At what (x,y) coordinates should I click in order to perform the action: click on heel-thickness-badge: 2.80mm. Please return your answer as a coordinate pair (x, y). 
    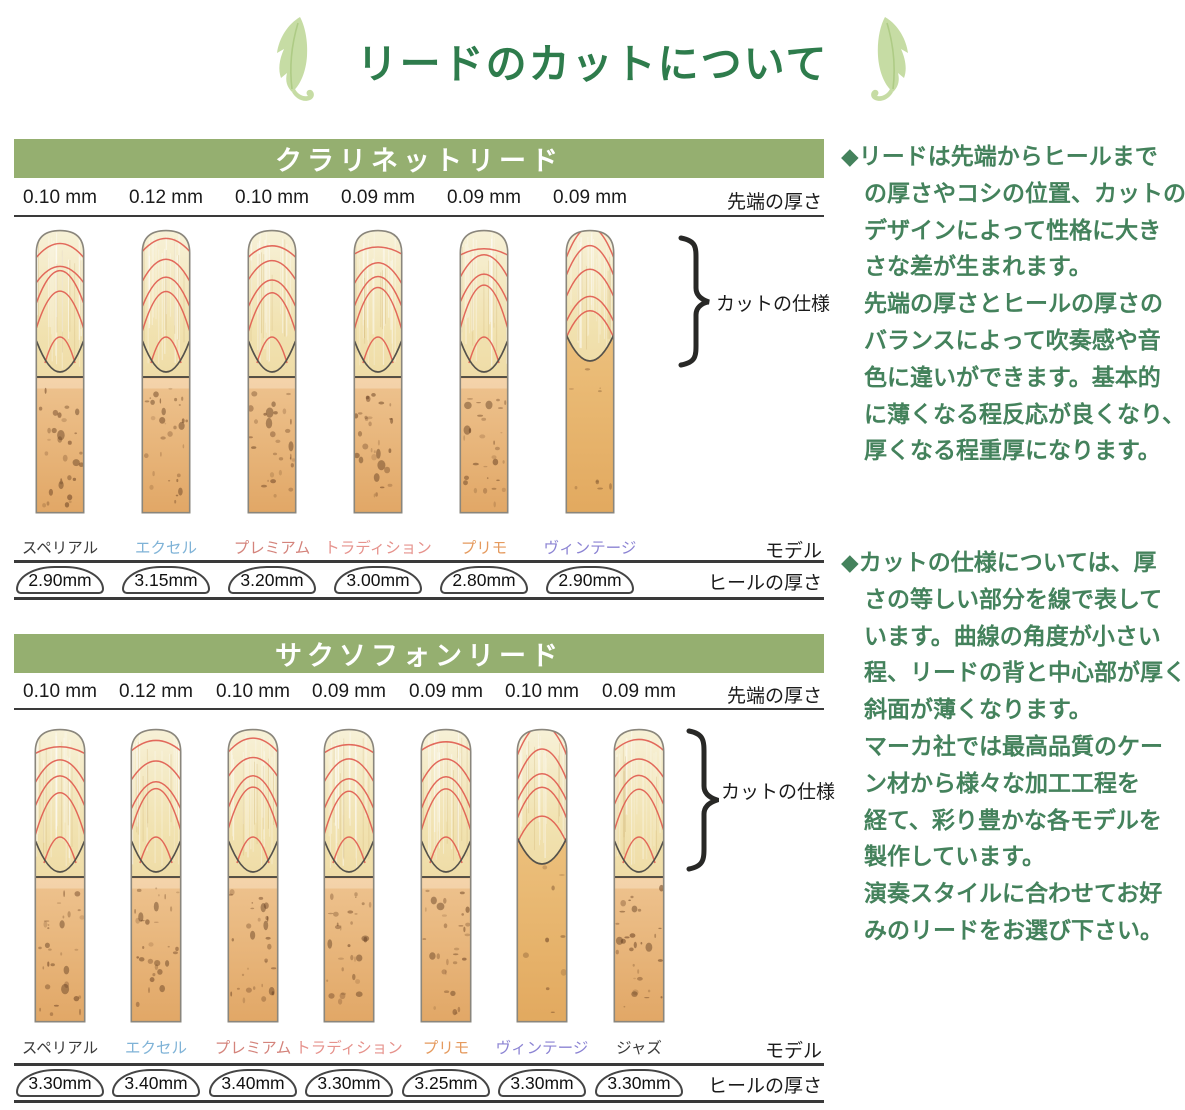
    Looking at the image, I should click on (484, 580).